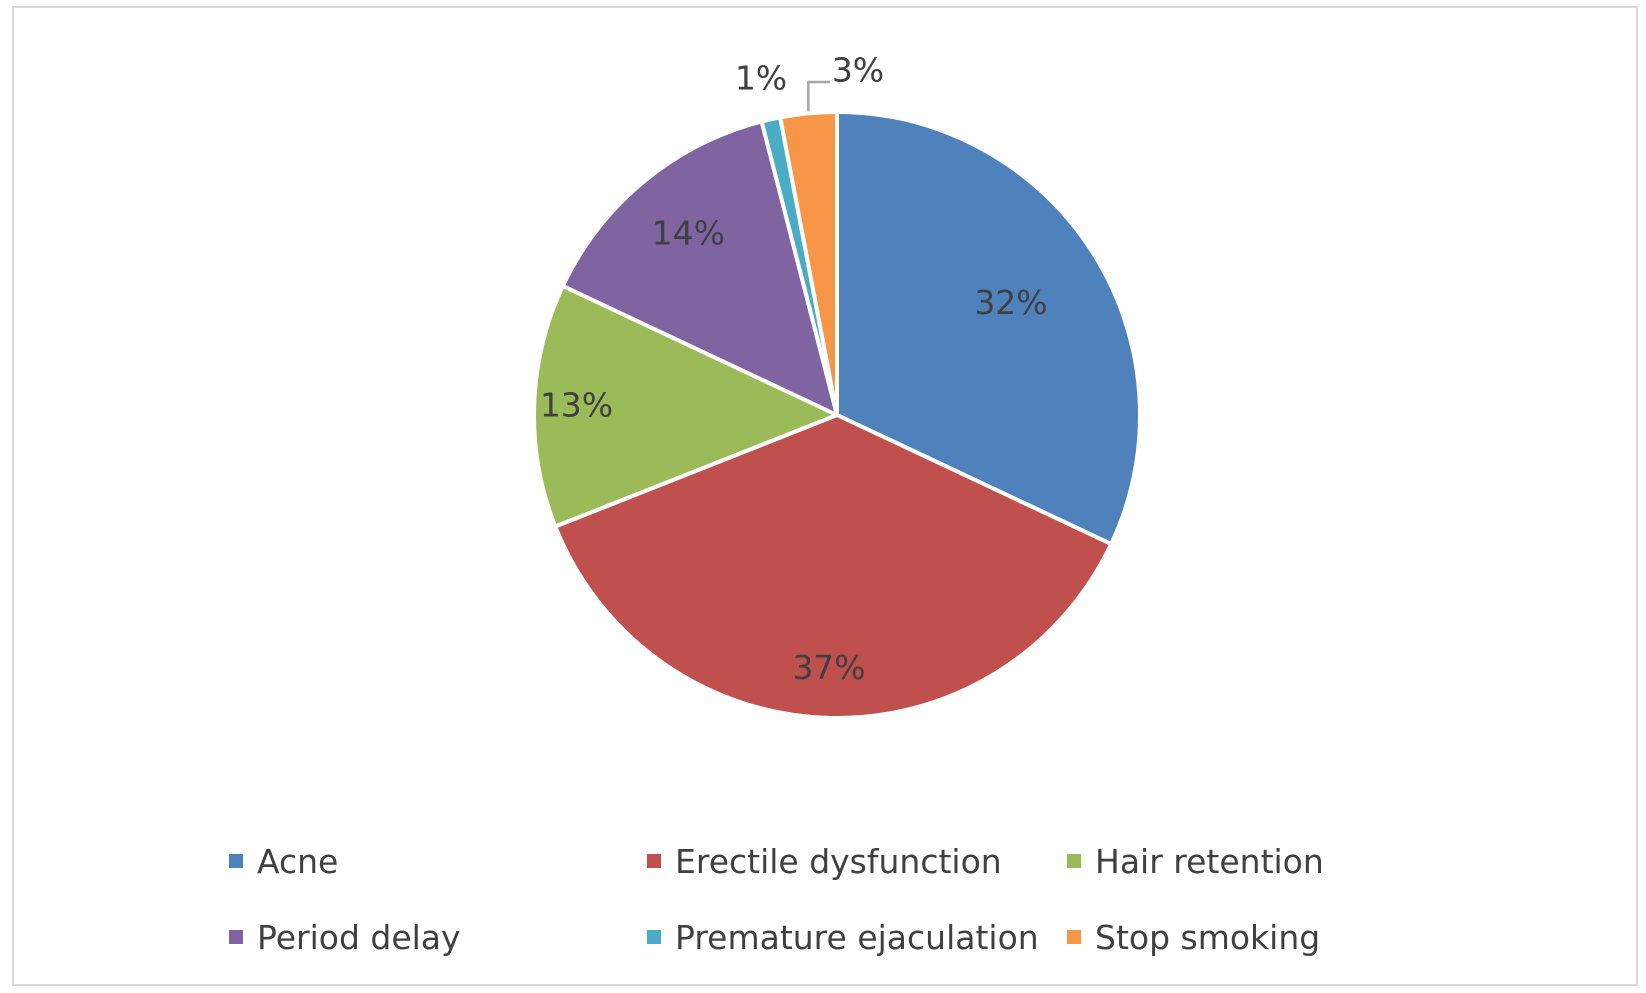  Describe the element at coordinates (828, 667) in the screenshot. I see `data-label-erectile-dysfunction: 37%` at that location.